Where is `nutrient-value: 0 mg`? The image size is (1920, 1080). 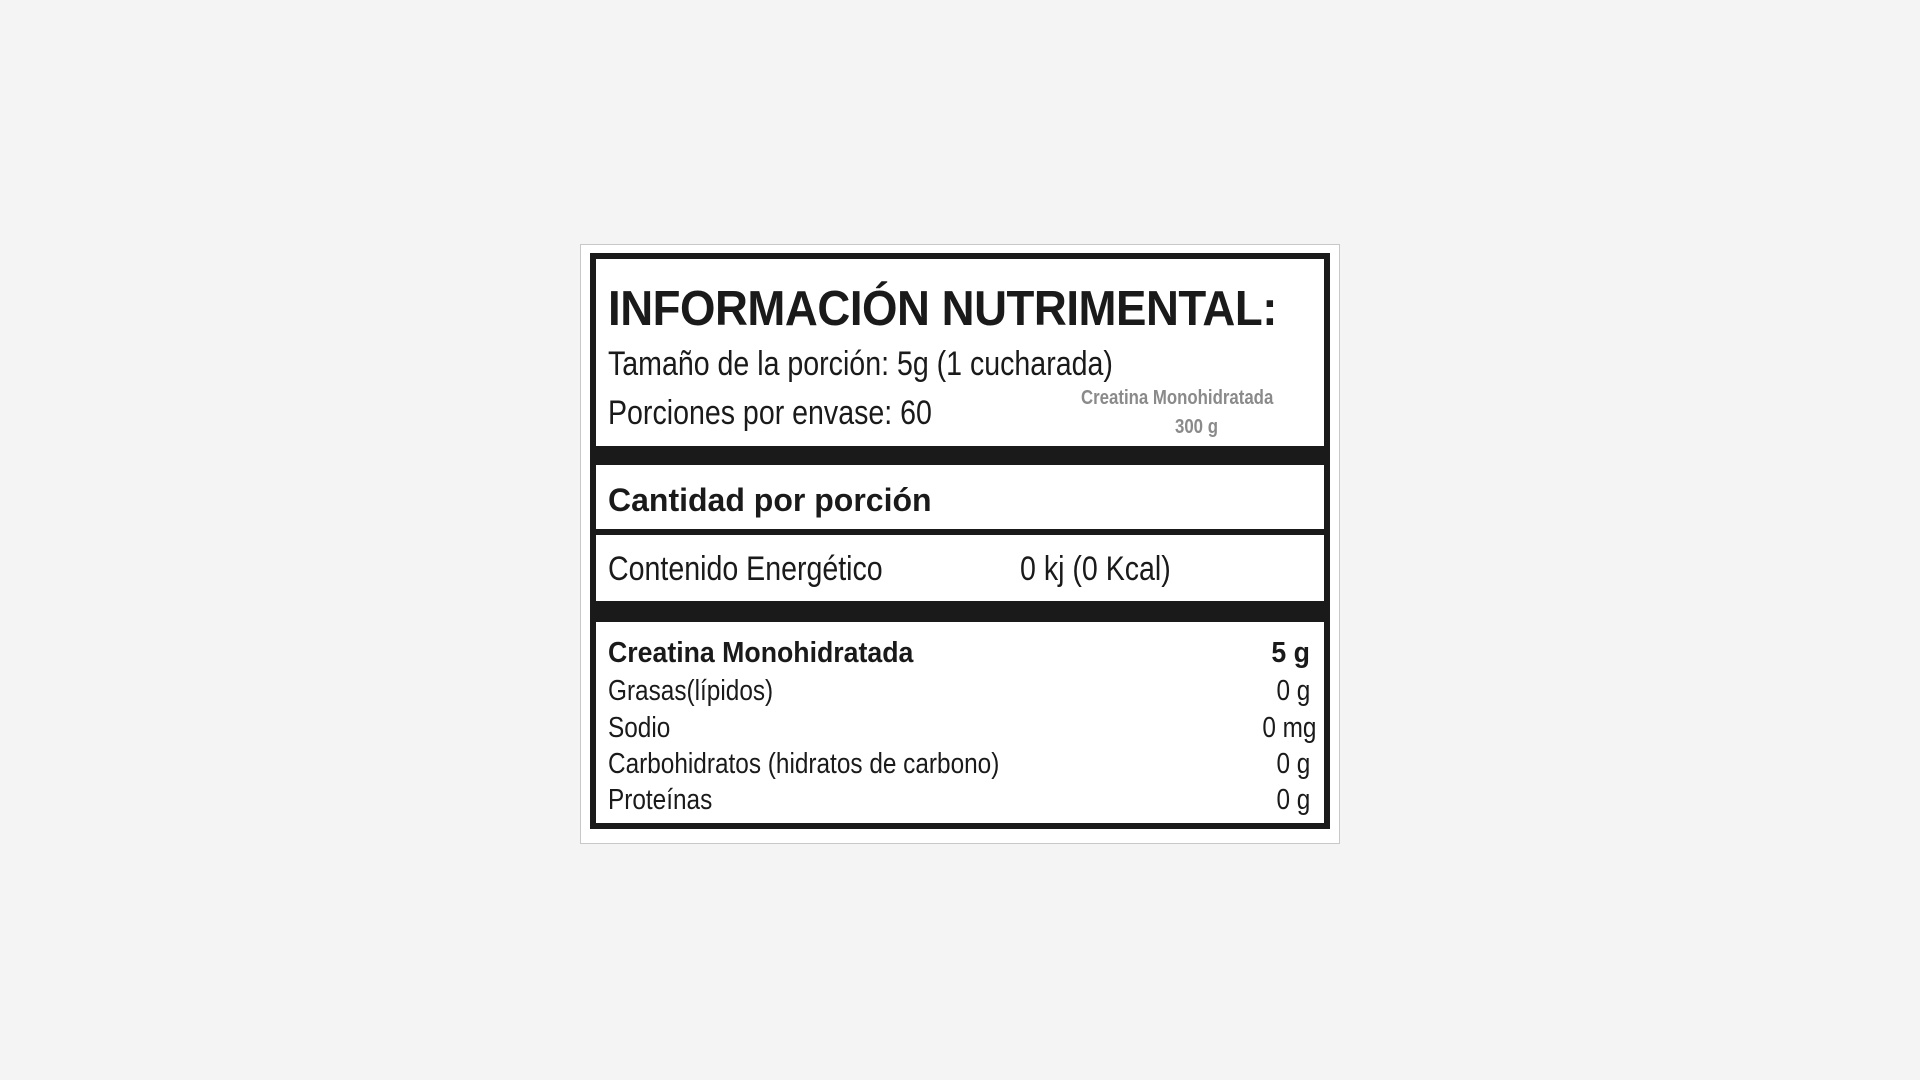
nutrient-value: 0 mg is located at coordinates (1288, 728).